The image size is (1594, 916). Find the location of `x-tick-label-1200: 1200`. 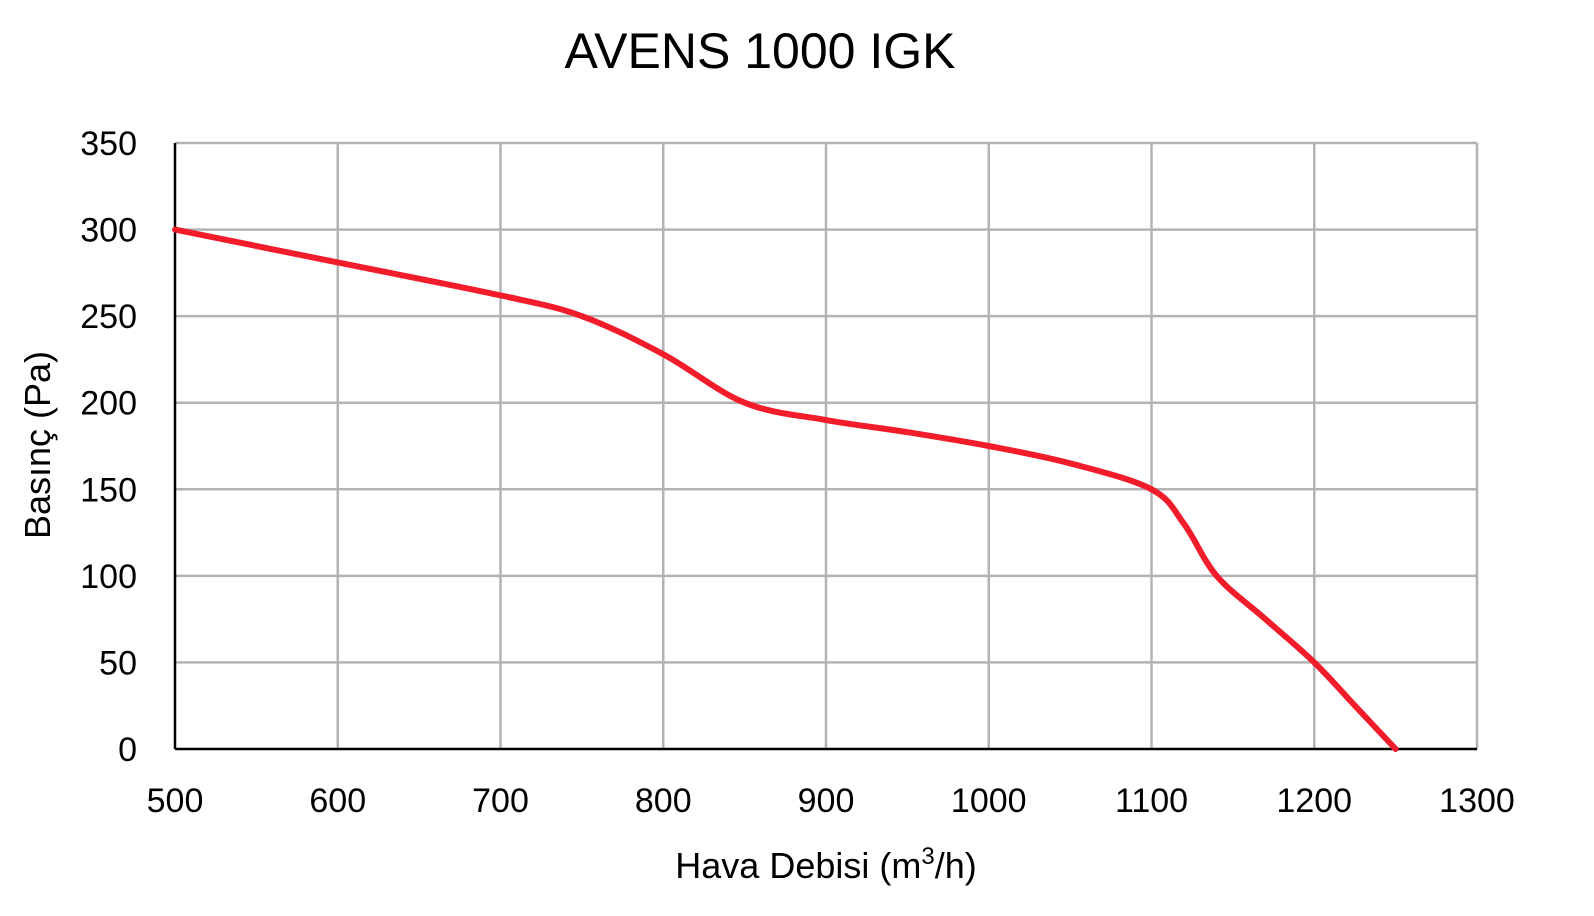

x-tick-label-1200: 1200 is located at coordinates (1314, 801).